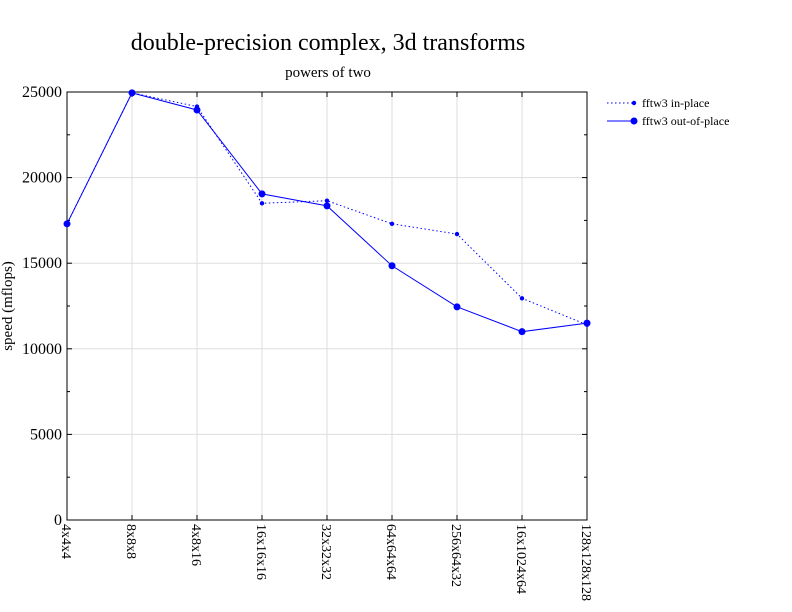 The width and height of the screenshot is (792, 612). What do you see at coordinates (130, 541) in the screenshot?
I see `x-tick-label: 8x8x8` at bounding box center [130, 541].